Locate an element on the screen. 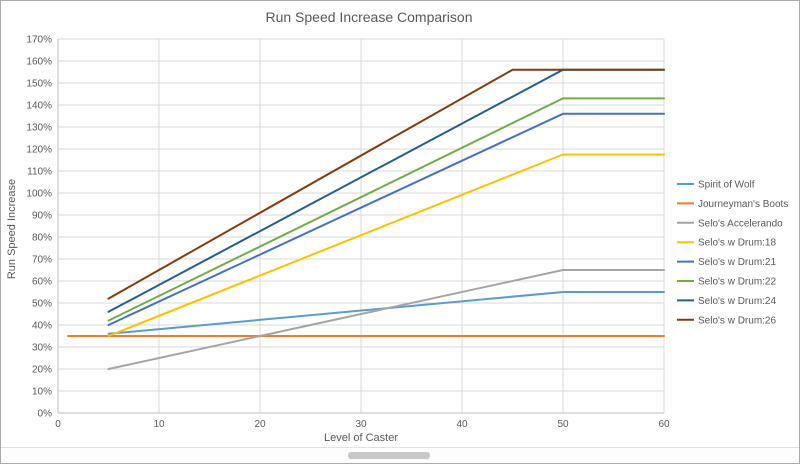 The height and width of the screenshot is (464, 800). y-tick-label: 100% is located at coordinates (39, 194).